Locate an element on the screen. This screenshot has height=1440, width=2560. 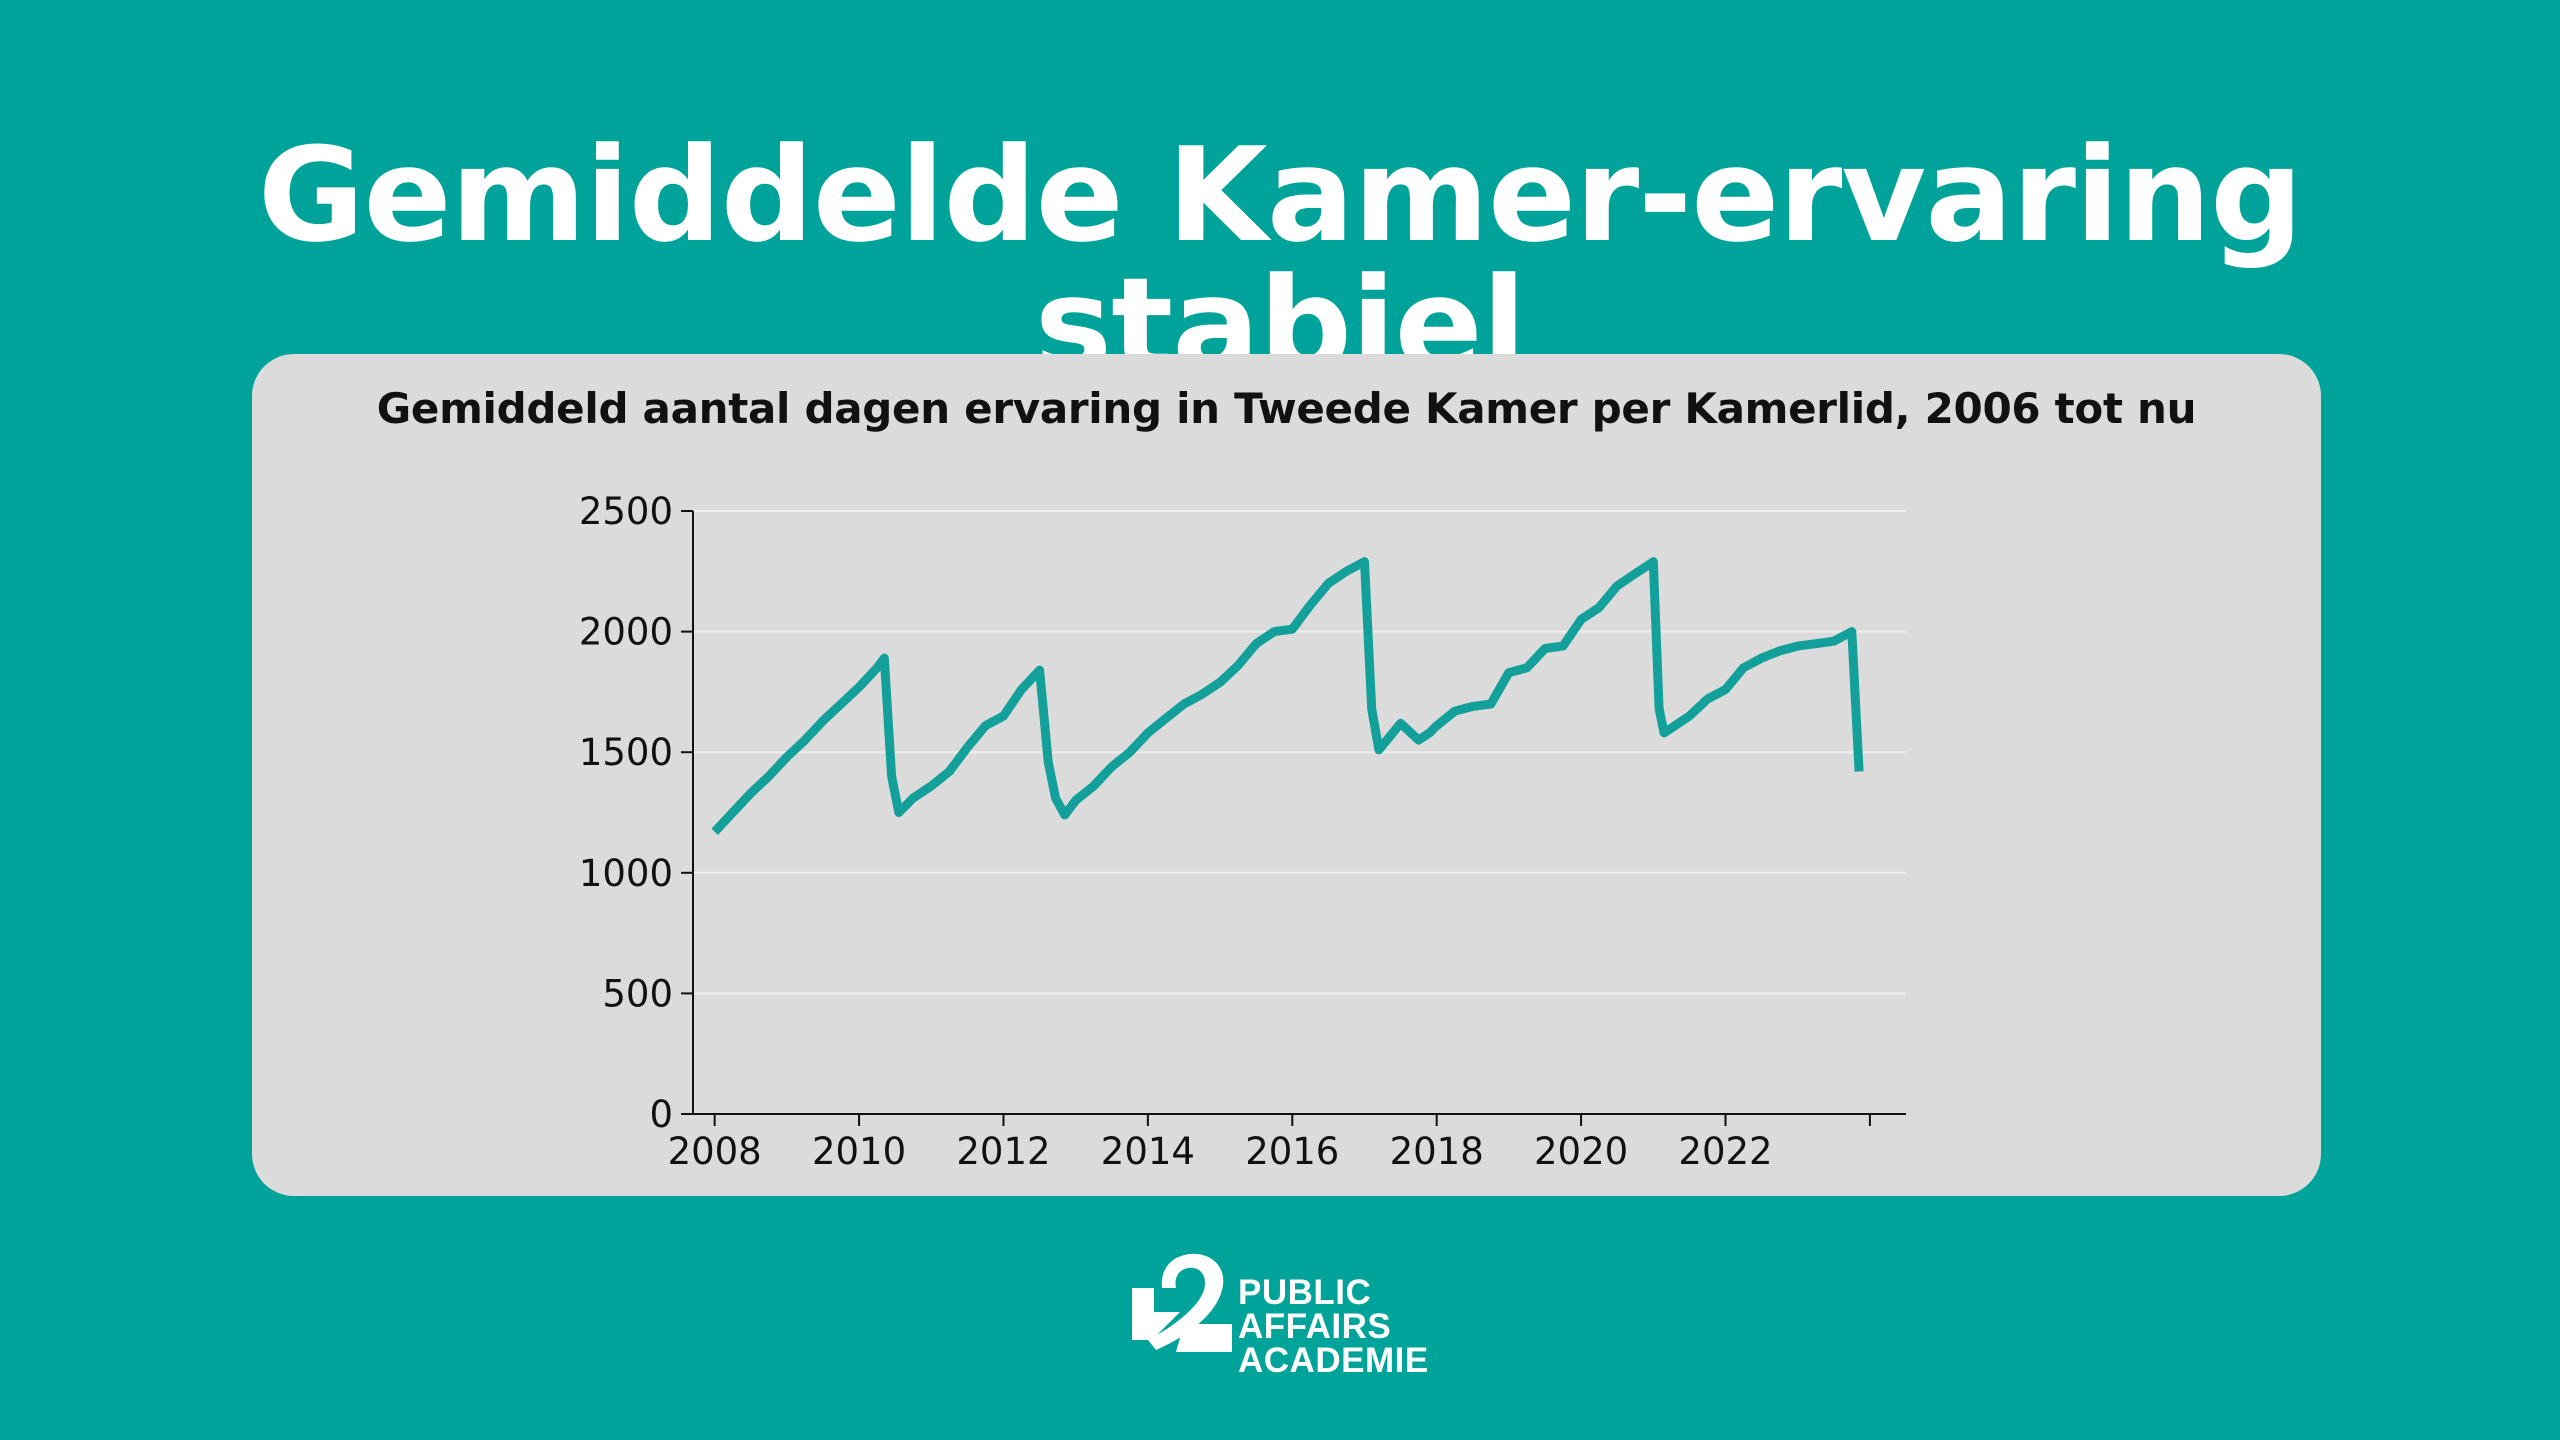
y-tick-label: 1500 is located at coordinates (626, 752).